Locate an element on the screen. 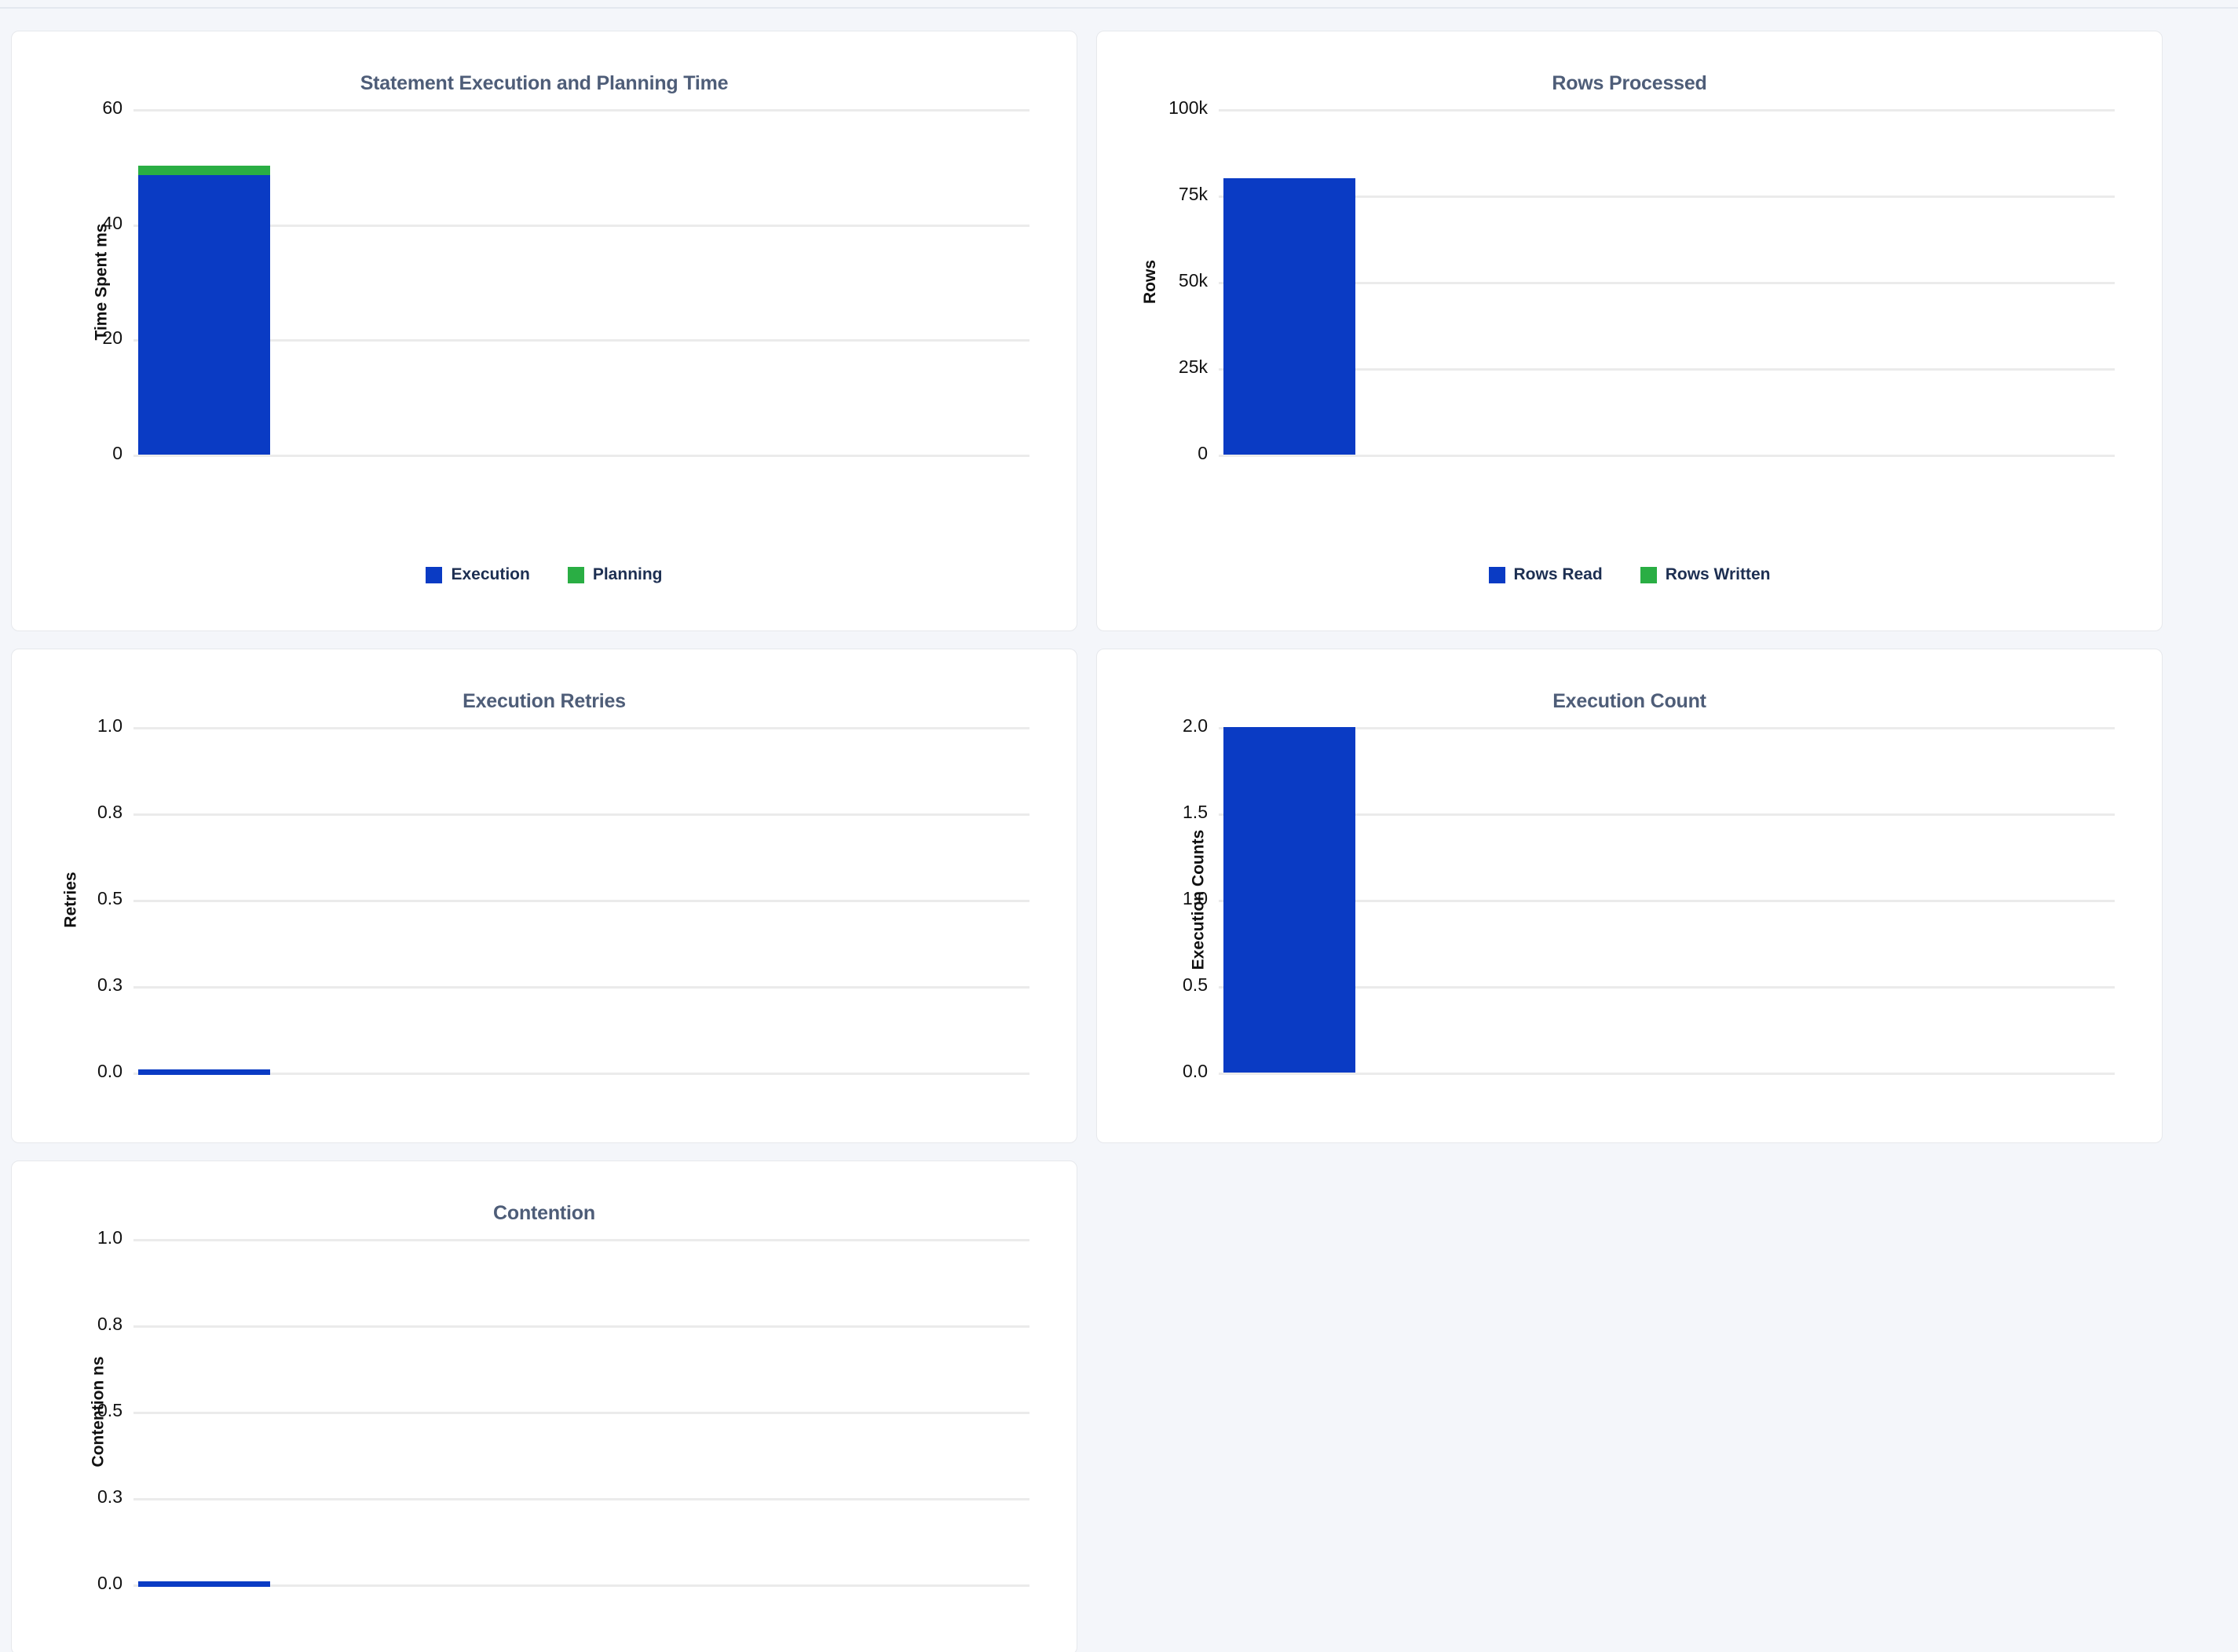 The image size is (2238, 1652). legend-item: Rows Written is located at coordinates (1705, 574).